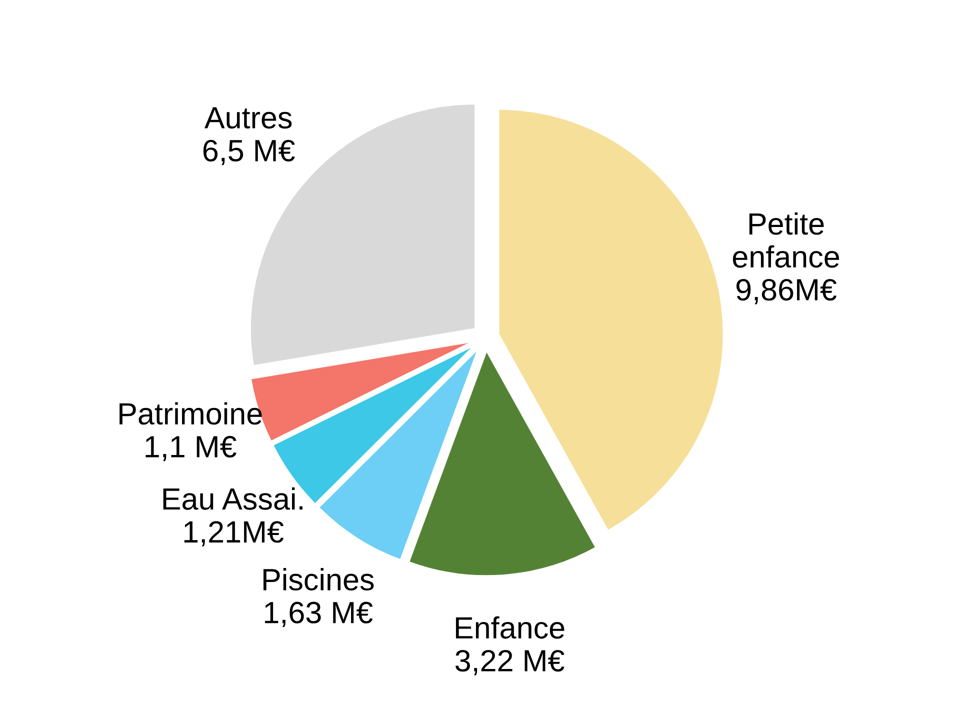 This screenshot has width=971, height=703. Describe the element at coordinates (319, 615) in the screenshot. I see `data-label: 1,63 M€` at that location.